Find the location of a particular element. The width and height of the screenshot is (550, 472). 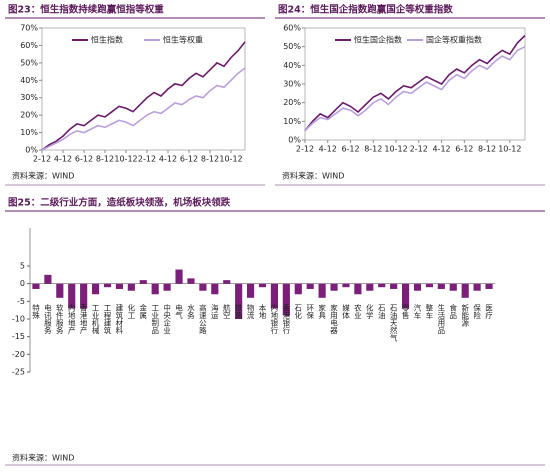

x-tick-label: 中央企业 is located at coordinates (166, 319).